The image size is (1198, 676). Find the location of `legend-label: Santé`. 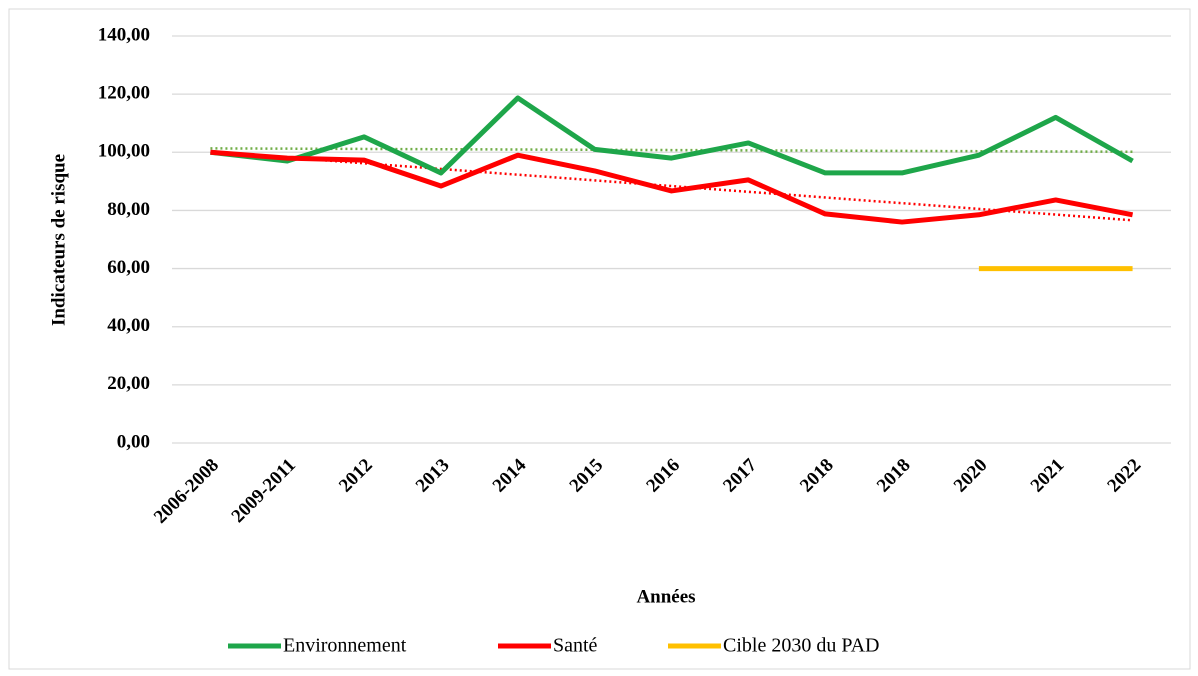

legend-label: Santé is located at coordinates (575, 646).